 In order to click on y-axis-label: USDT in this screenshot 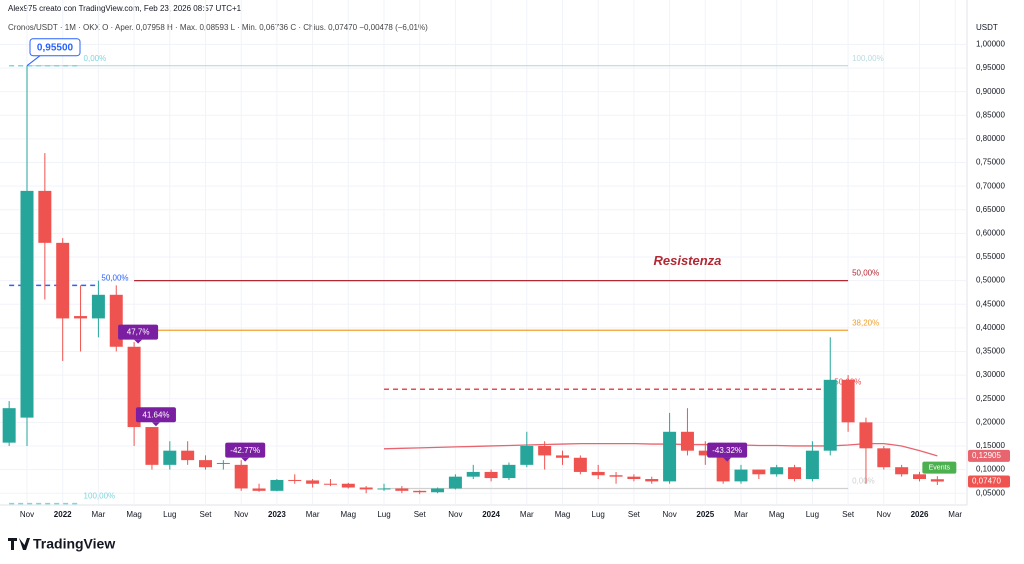, I will do `click(987, 27)`.